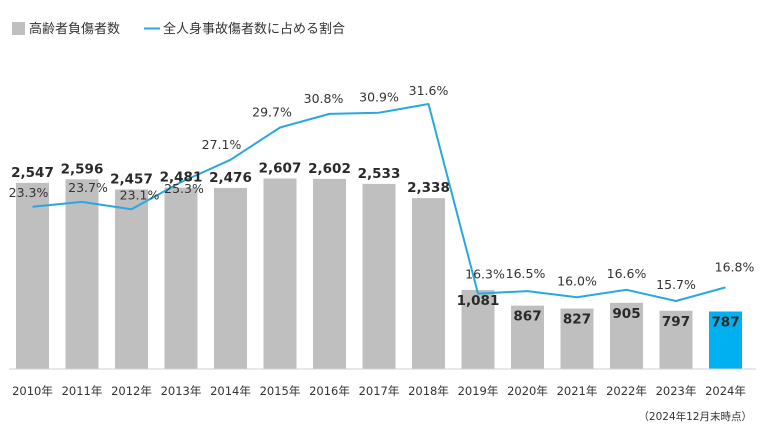  Describe the element at coordinates (74, 29) in the screenshot. I see `legend-bar-label: 高齢者負傷者数` at that location.